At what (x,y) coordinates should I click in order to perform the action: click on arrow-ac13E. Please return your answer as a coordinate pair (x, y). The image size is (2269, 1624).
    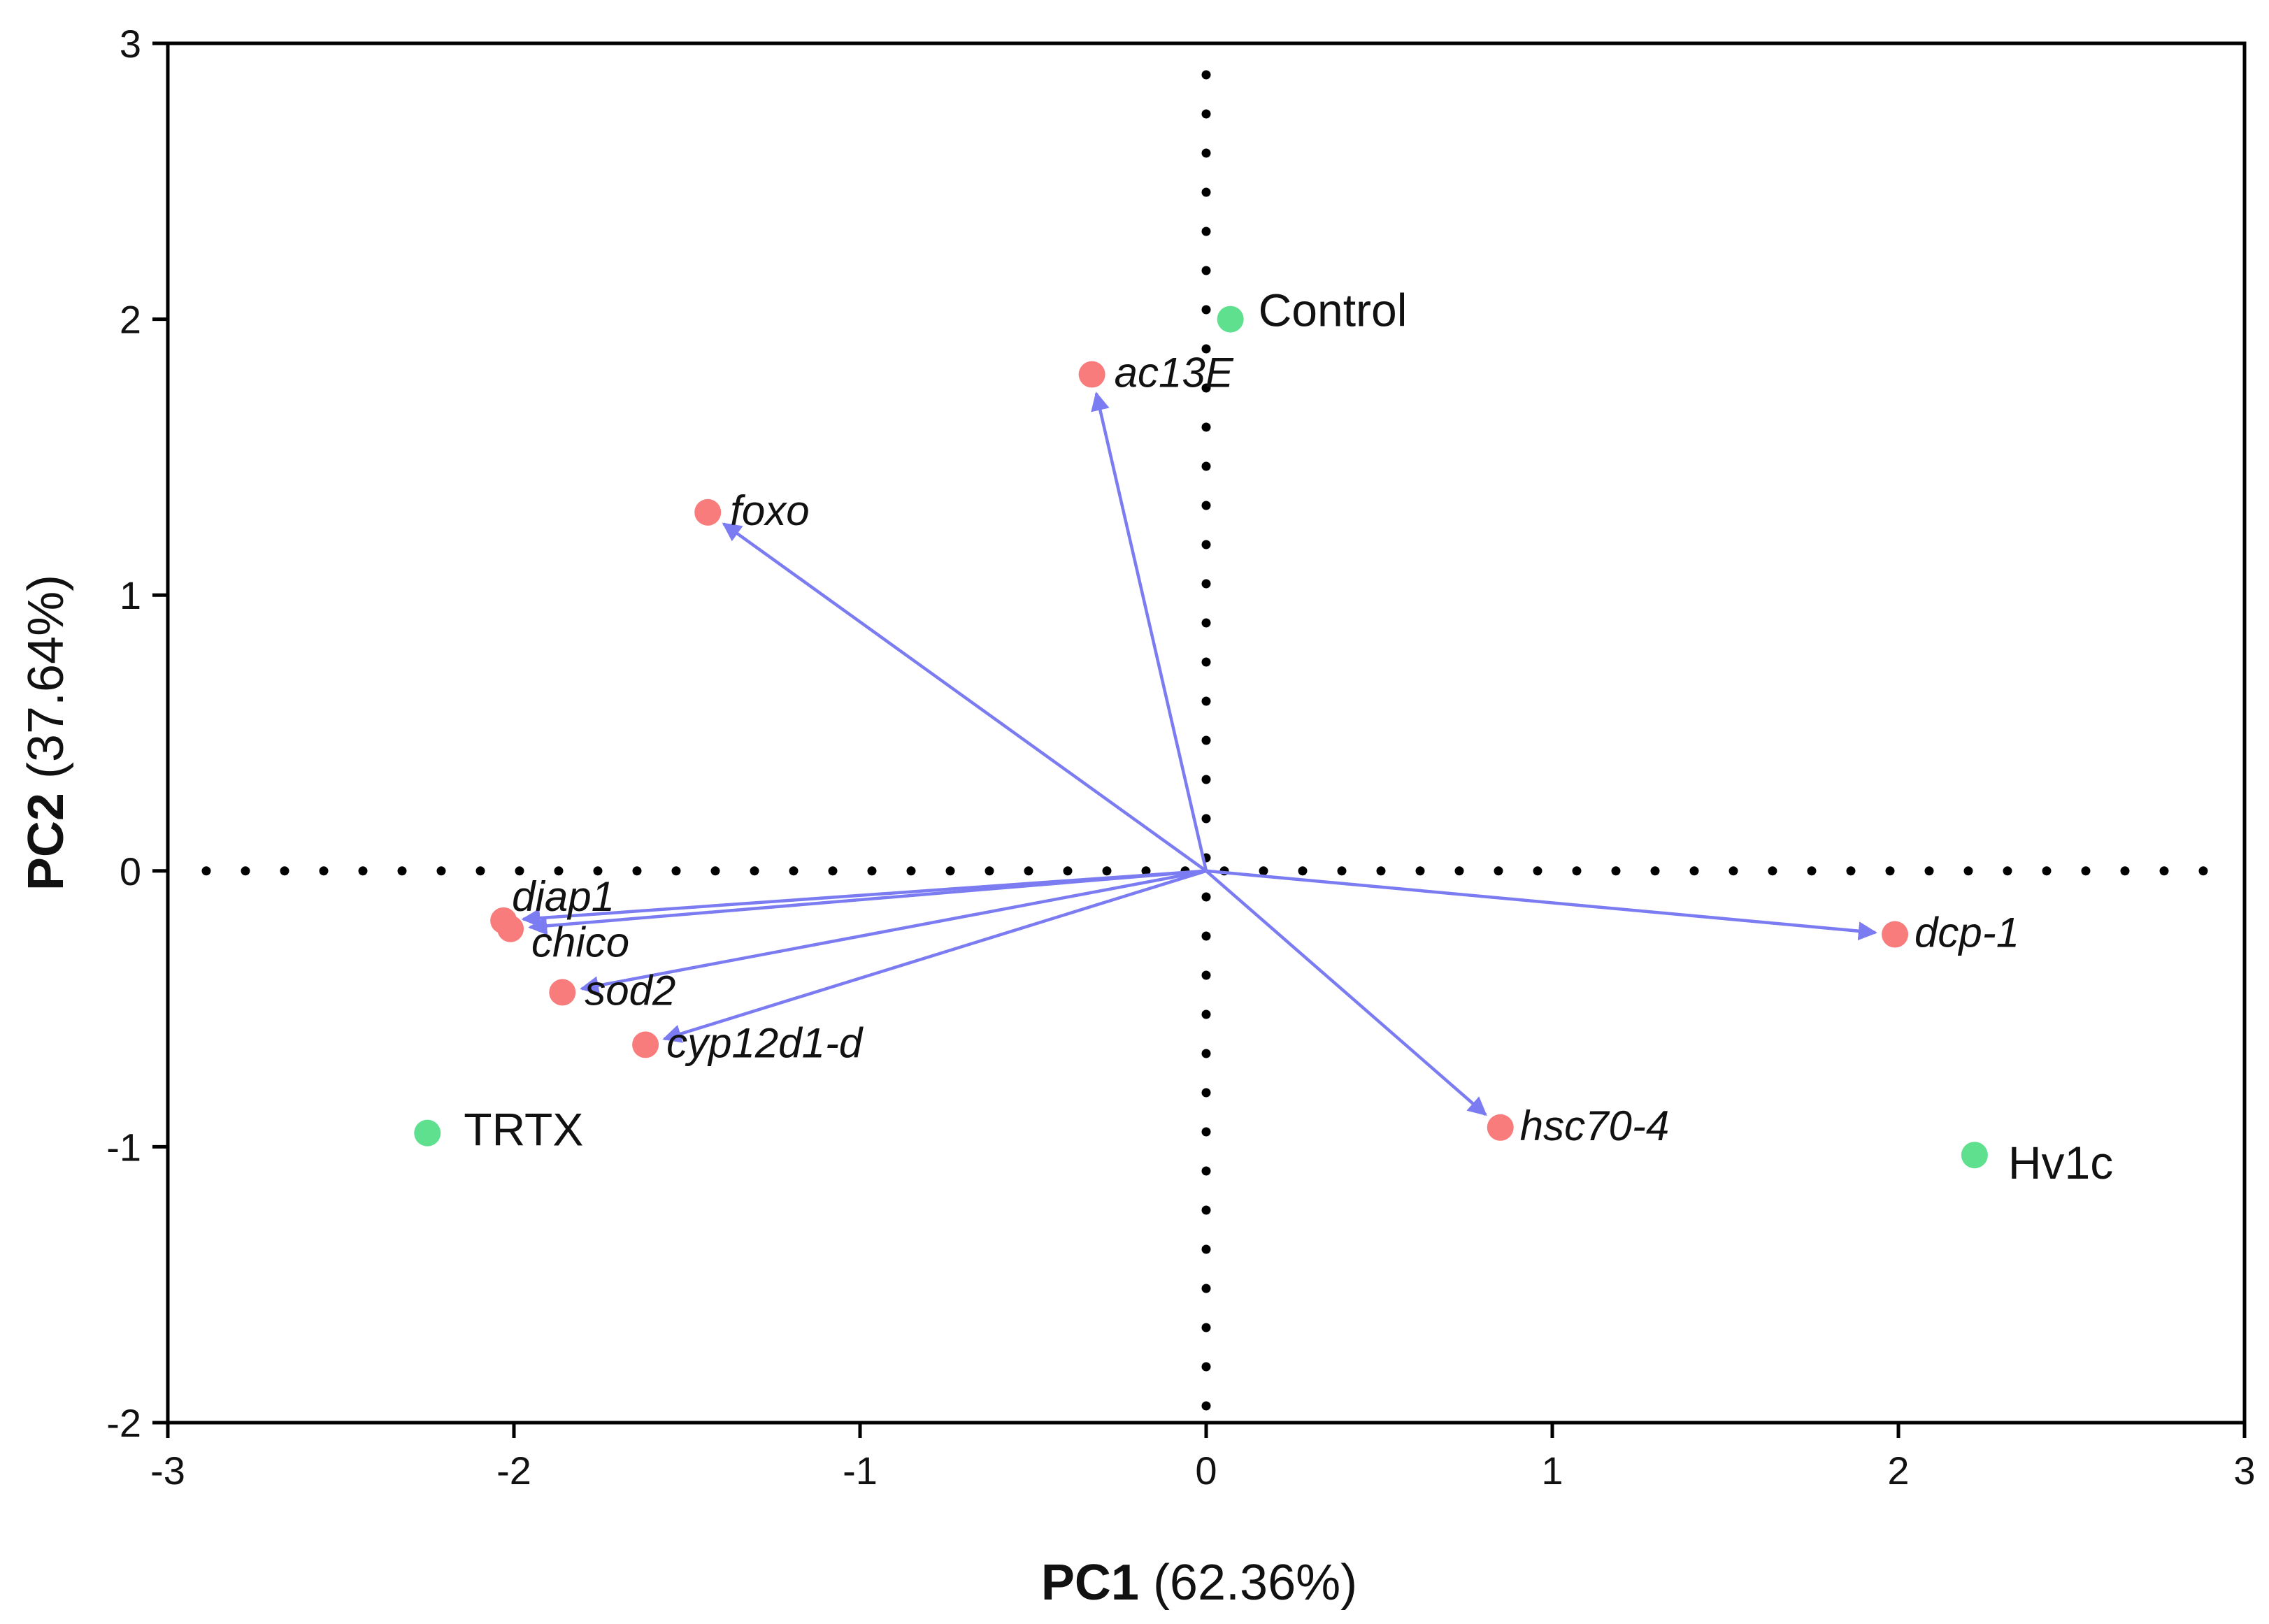
    Looking at the image, I should click on (1149, 632).